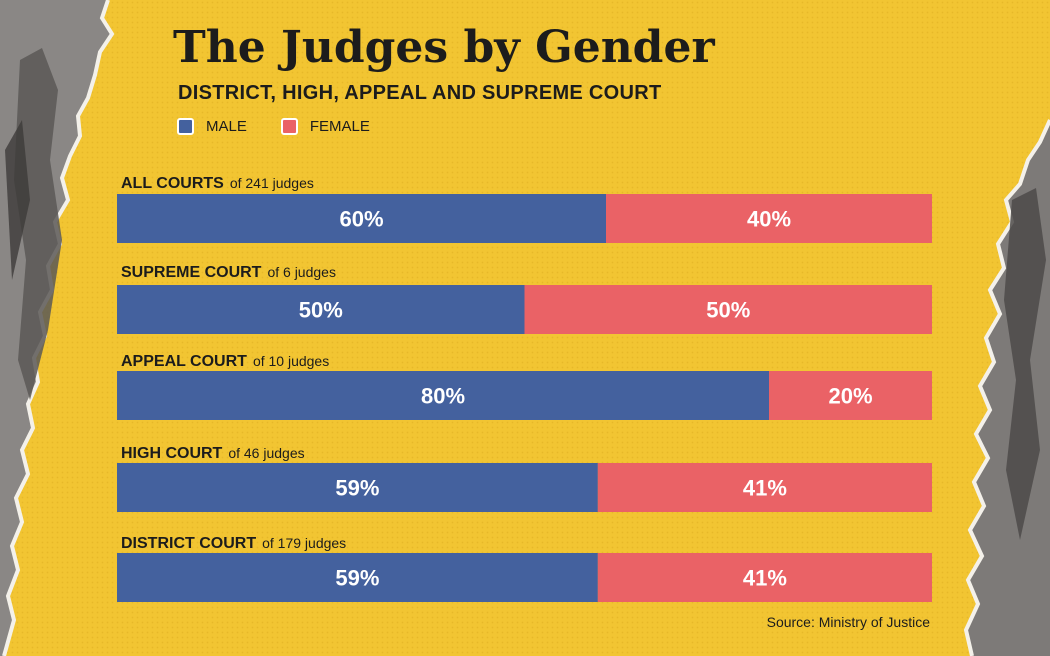 This screenshot has width=1050, height=656. I want to click on row-title-appeal-court: APPEAL COURT, so click(184, 361).